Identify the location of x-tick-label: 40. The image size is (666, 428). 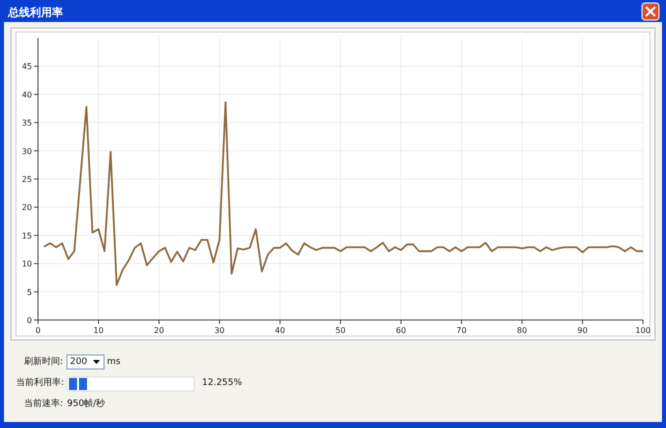
(280, 330).